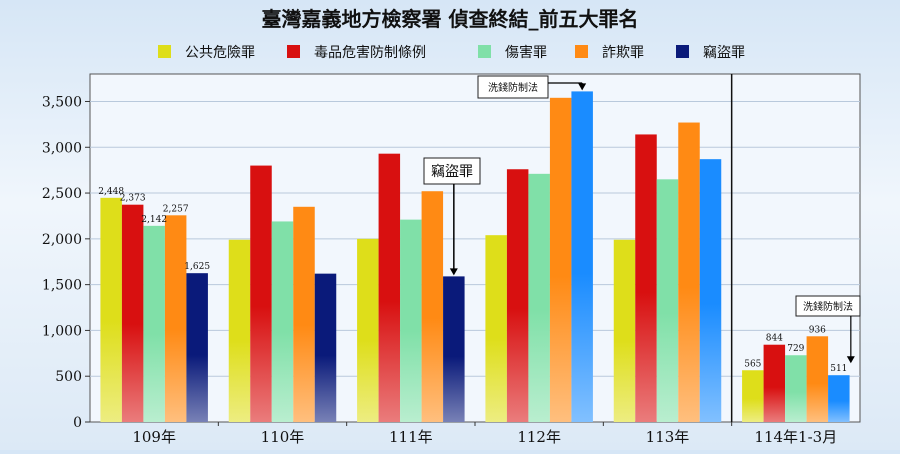  What do you see at coordinates (526, 53) in the screenshot?
I see `legend-label: 傷害罪` at bounding box center [526, 53].